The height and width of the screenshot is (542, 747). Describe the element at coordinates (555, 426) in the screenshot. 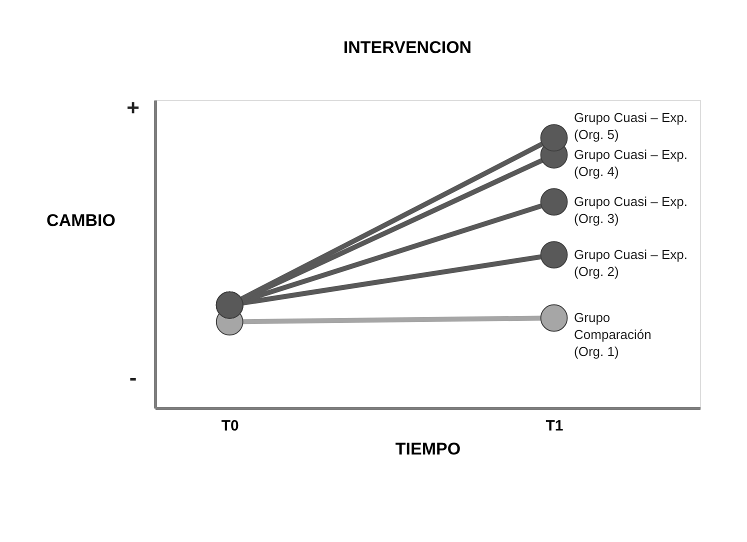

I see `x-tick-label: T1` at that location.